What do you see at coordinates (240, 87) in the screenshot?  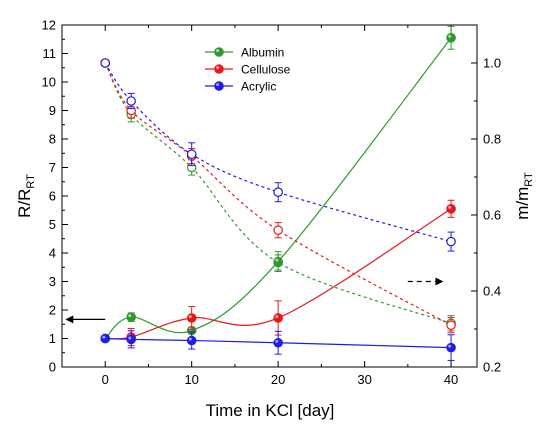 I see `legend-item-acrylic: Acrylic` at bounding box center [240, 87].